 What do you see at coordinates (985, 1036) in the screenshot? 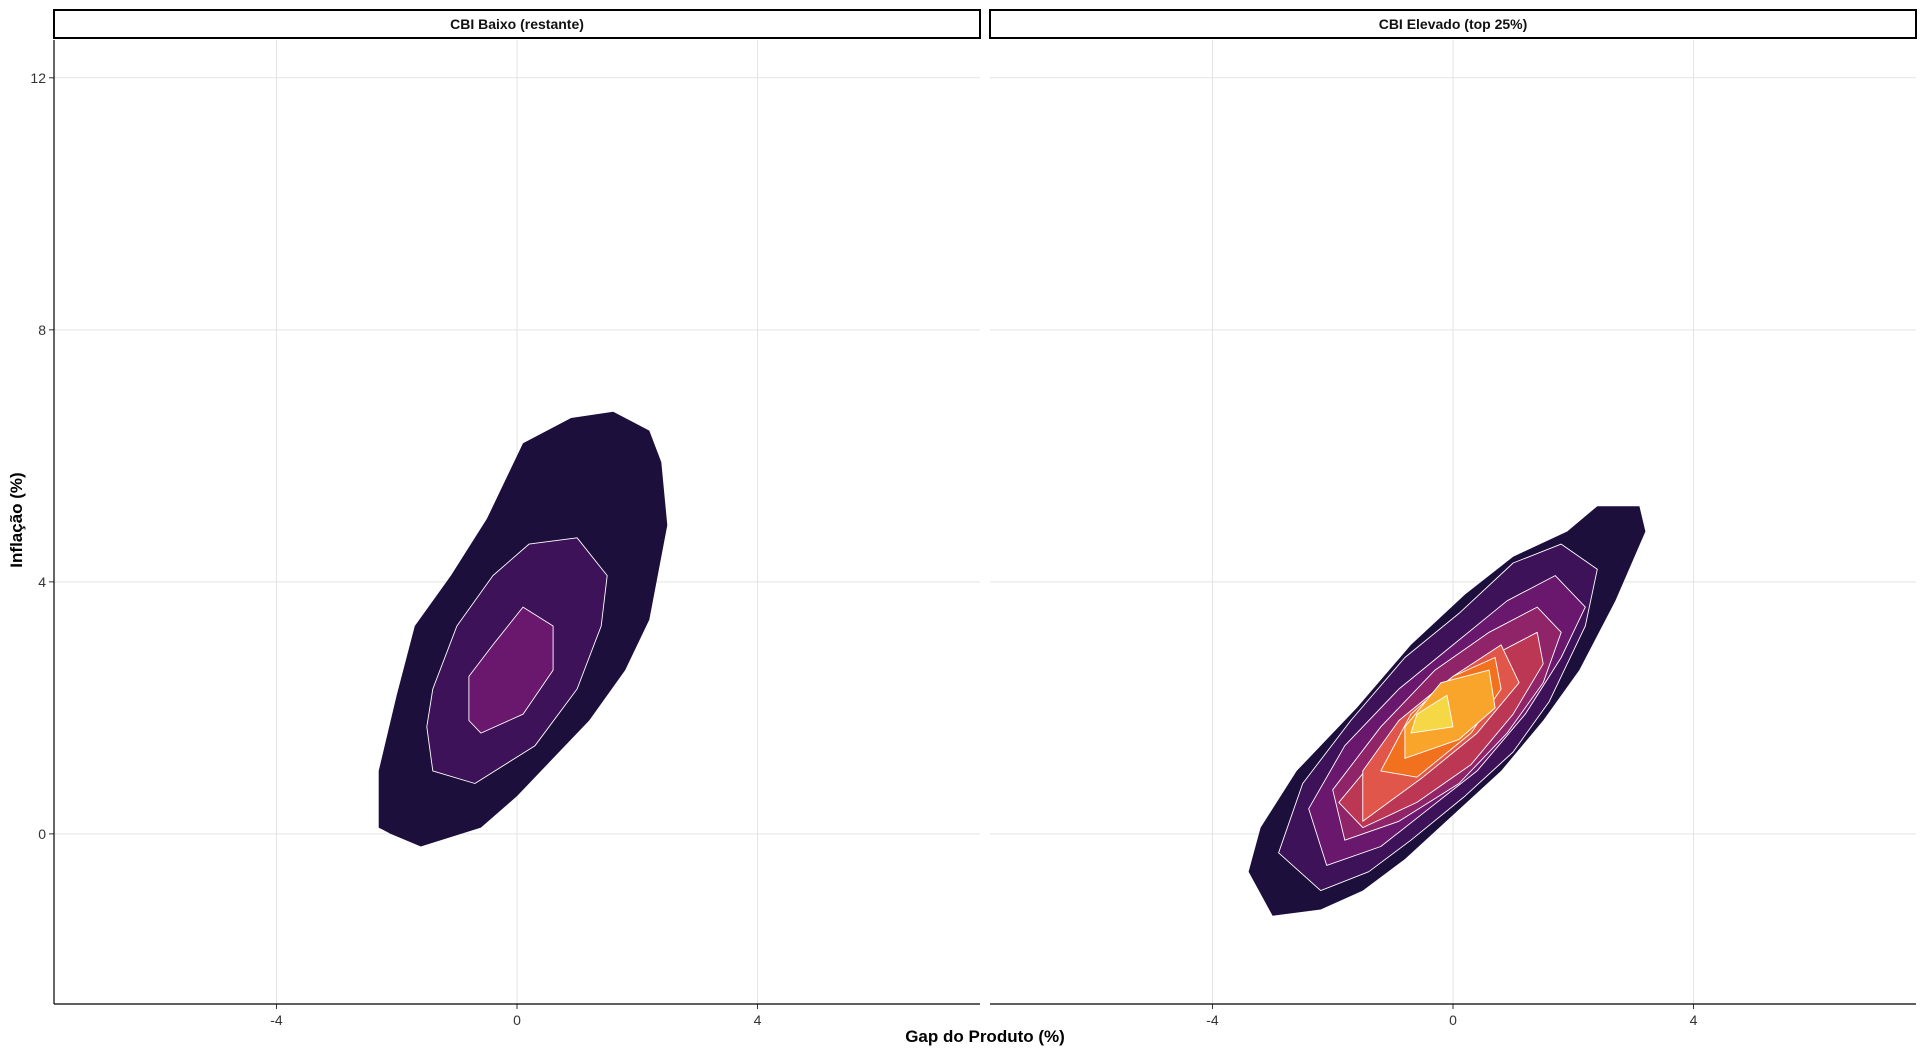
I see `x-axis-title: Gap do Produto (%)` at bounding box center [985, 1036].